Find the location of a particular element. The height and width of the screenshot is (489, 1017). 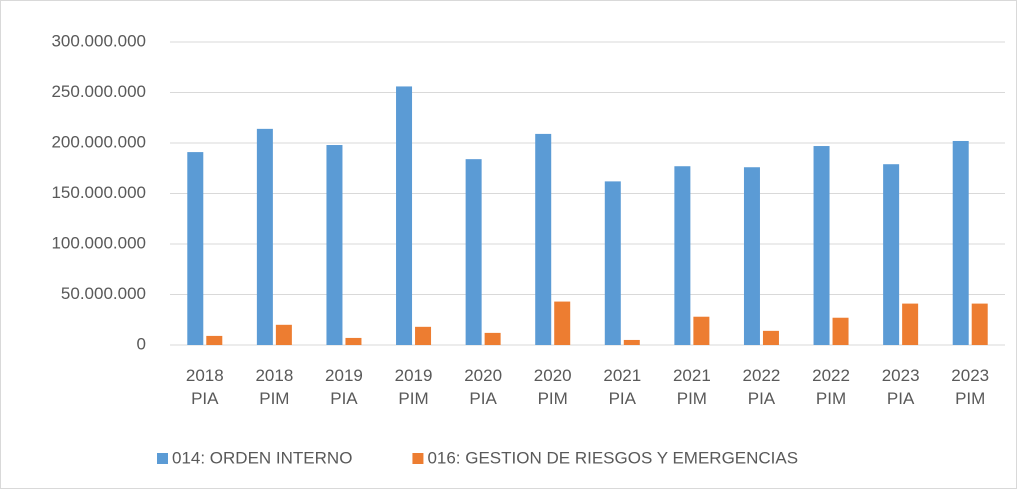

legend-label: 014: ORDEN INTERNO is located at coordinates (262, 457).